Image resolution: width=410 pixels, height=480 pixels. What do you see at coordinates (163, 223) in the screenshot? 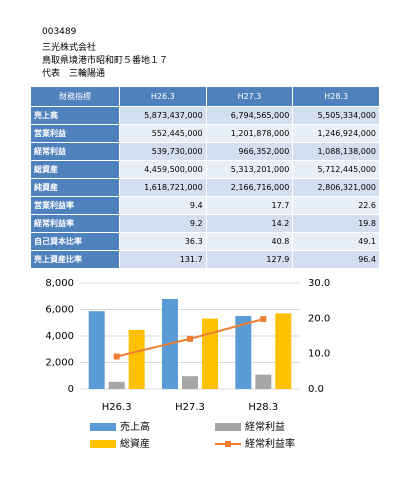
I see `cell: 9.2` at bounding box center [163, 223].